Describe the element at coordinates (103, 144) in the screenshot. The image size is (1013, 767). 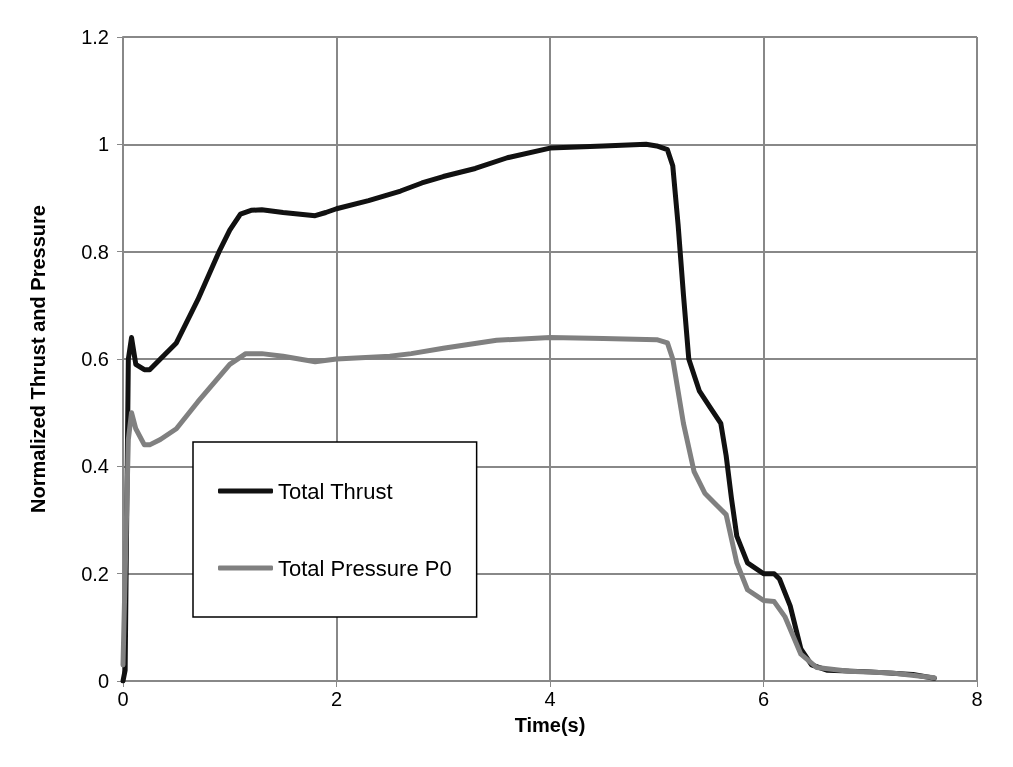
I see `y-tick-label: 1` at that location.